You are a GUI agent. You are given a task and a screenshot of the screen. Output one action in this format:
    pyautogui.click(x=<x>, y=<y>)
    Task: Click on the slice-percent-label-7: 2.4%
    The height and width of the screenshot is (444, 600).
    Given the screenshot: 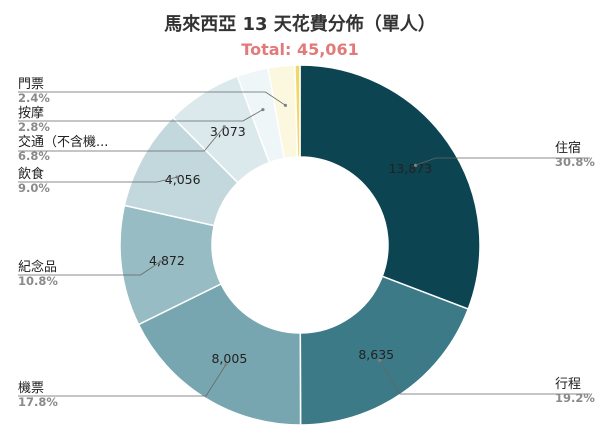 What is the action you would take?
    pyautogui.click(x=34, y=98)
    